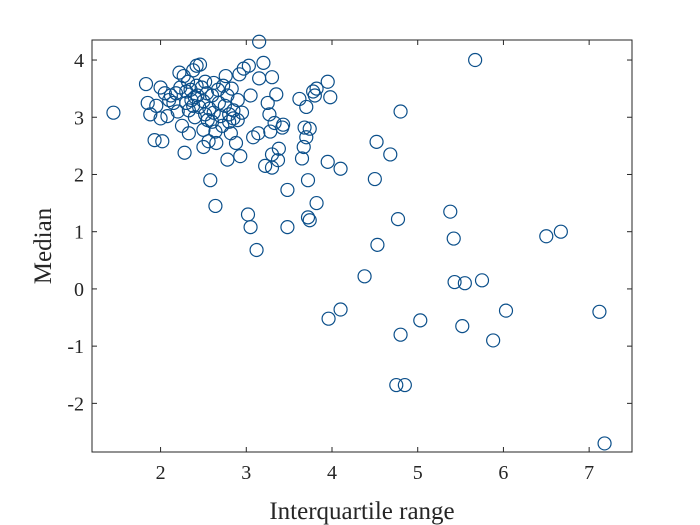  What do you see at coordinates (332, 473) in the screenshot?
I see `x-tick-label: 4` at bounding box center [332, 473].